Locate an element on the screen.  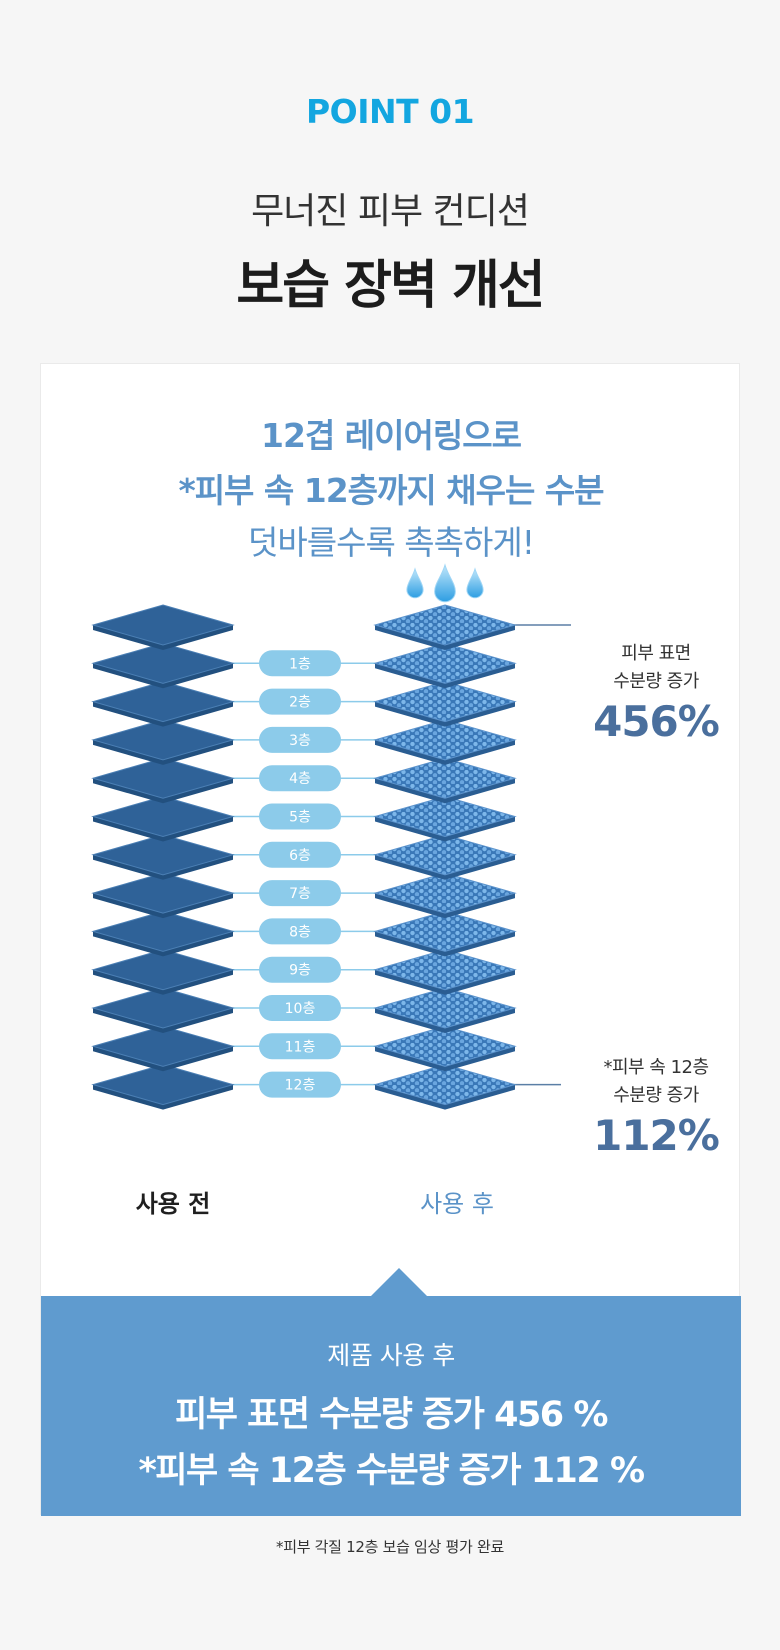
layer-pill: 2층 is located at coordinates (300, 701).